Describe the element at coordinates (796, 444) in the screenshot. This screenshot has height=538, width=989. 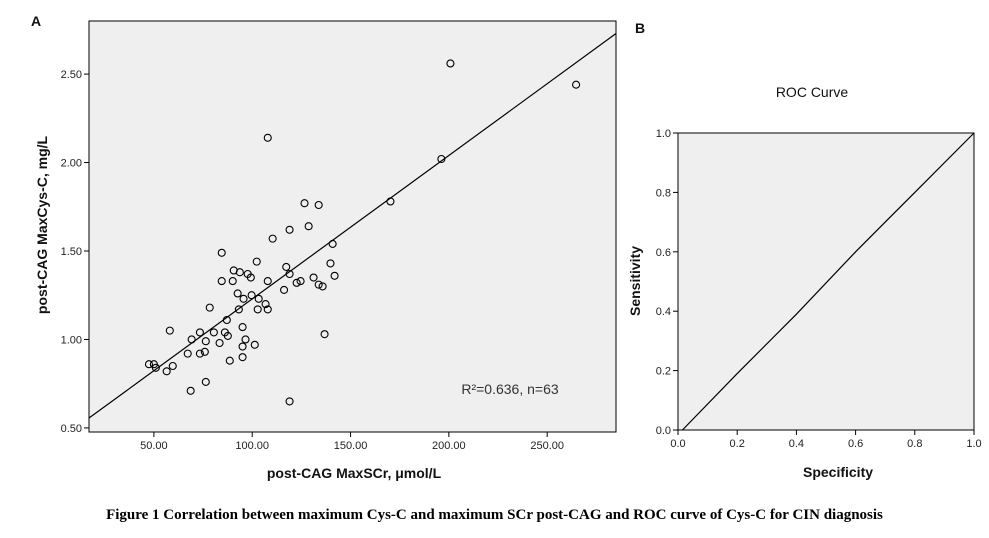
I see `x-tick-label: 0.4` at that location.